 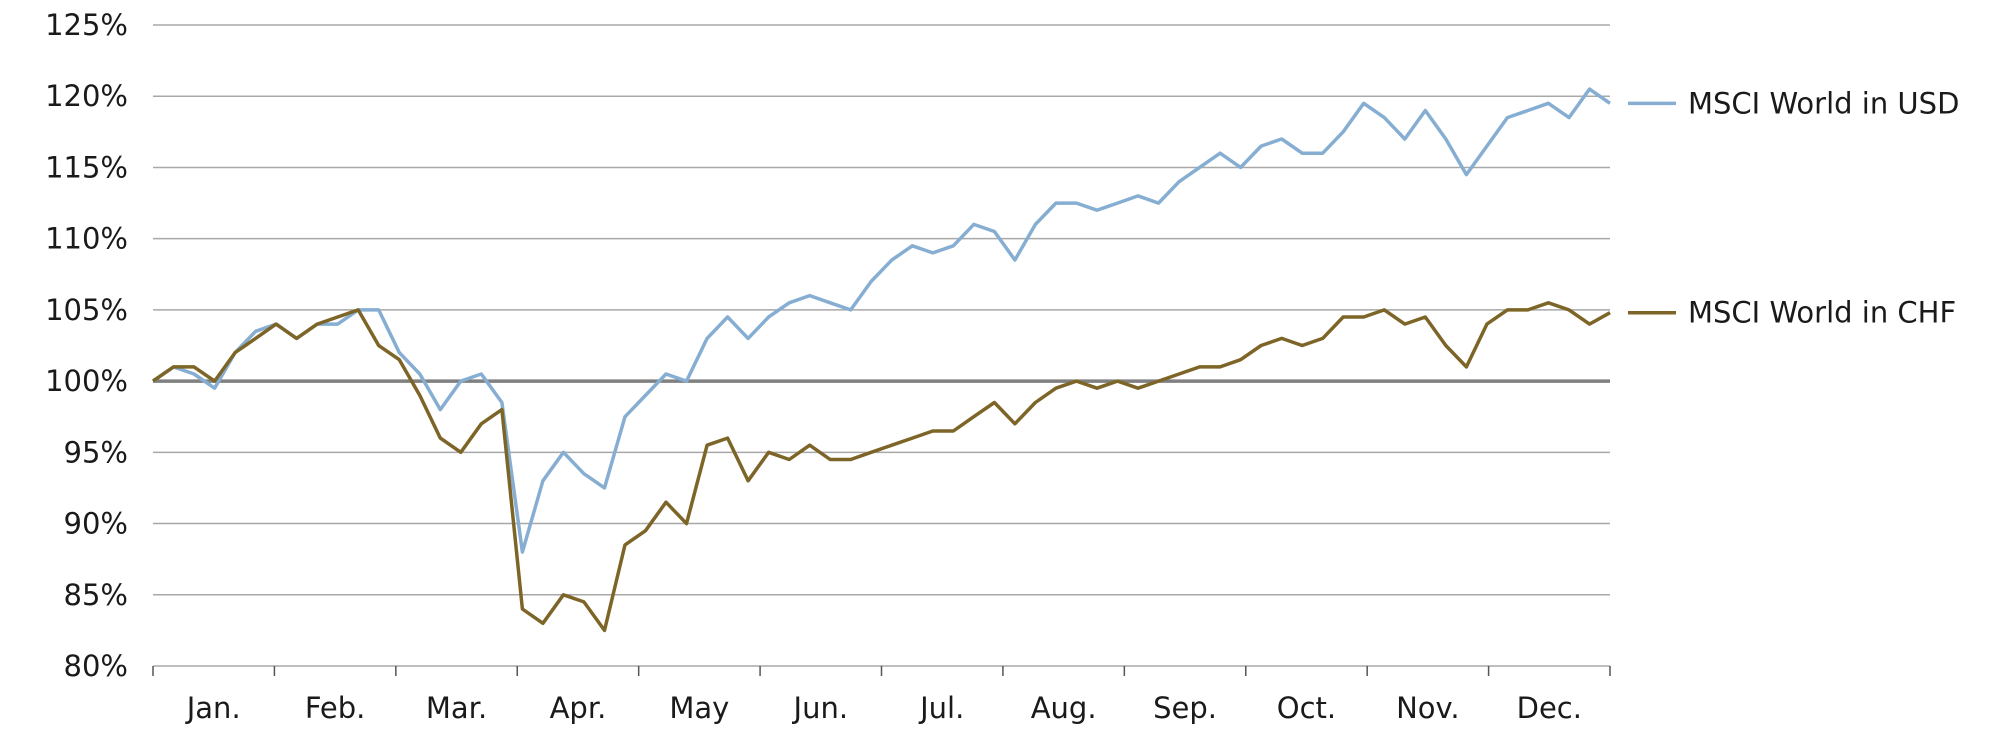 What do you see at coordinates (86, 25) in the screenshot?
I see `y-tick-label: 125%` at bounding box center [86, 25].